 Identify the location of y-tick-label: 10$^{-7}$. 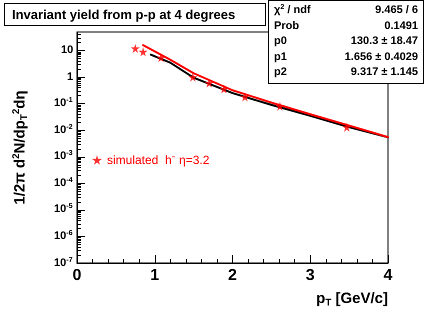
(63, 262).